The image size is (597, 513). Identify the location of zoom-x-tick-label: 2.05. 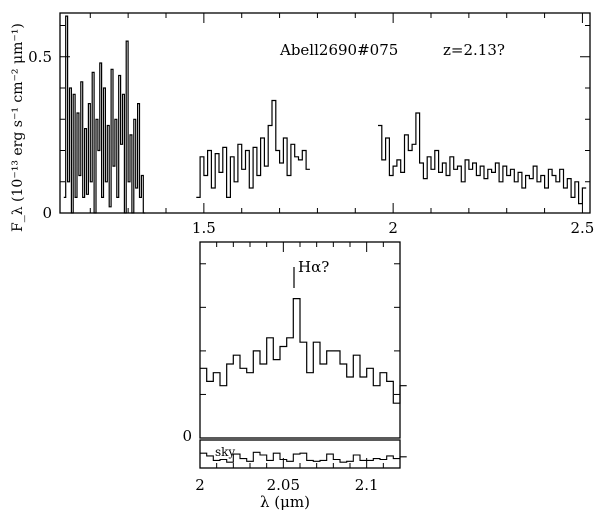
(283, 485).